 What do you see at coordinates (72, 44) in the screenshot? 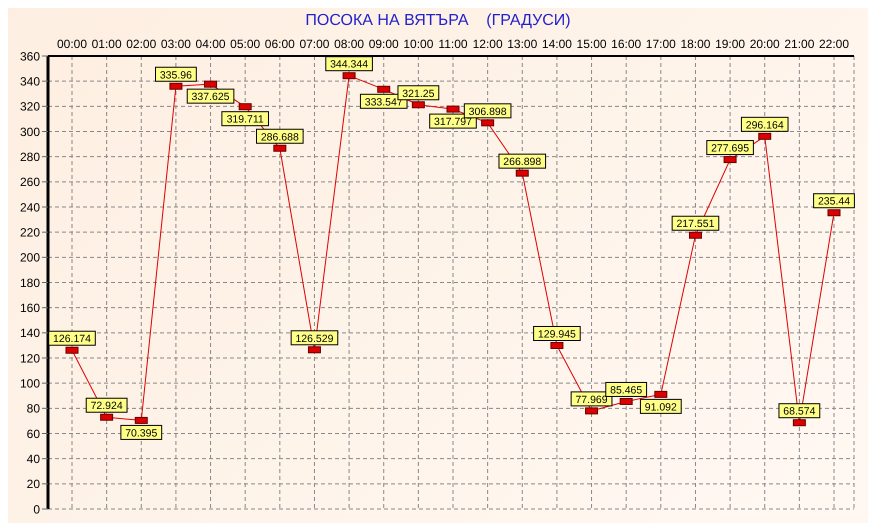
I see `x-tick-label: 00:00` at bounding box center [72, 44].